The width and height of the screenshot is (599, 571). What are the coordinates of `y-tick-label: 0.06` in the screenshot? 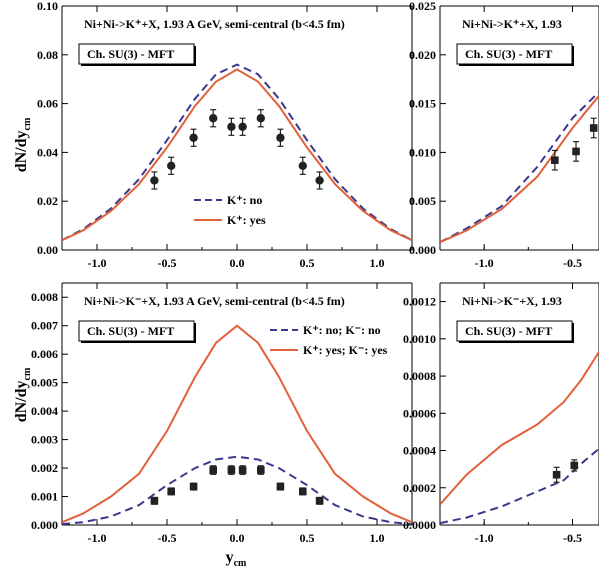 It's located at (47, 104).